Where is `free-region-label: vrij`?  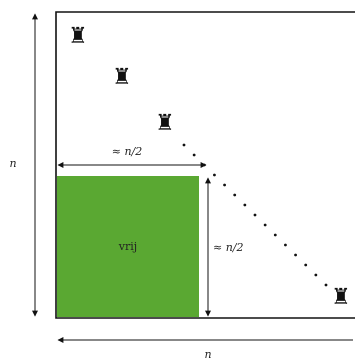 free-region-label: vrij is located at coordinates (127, 246).